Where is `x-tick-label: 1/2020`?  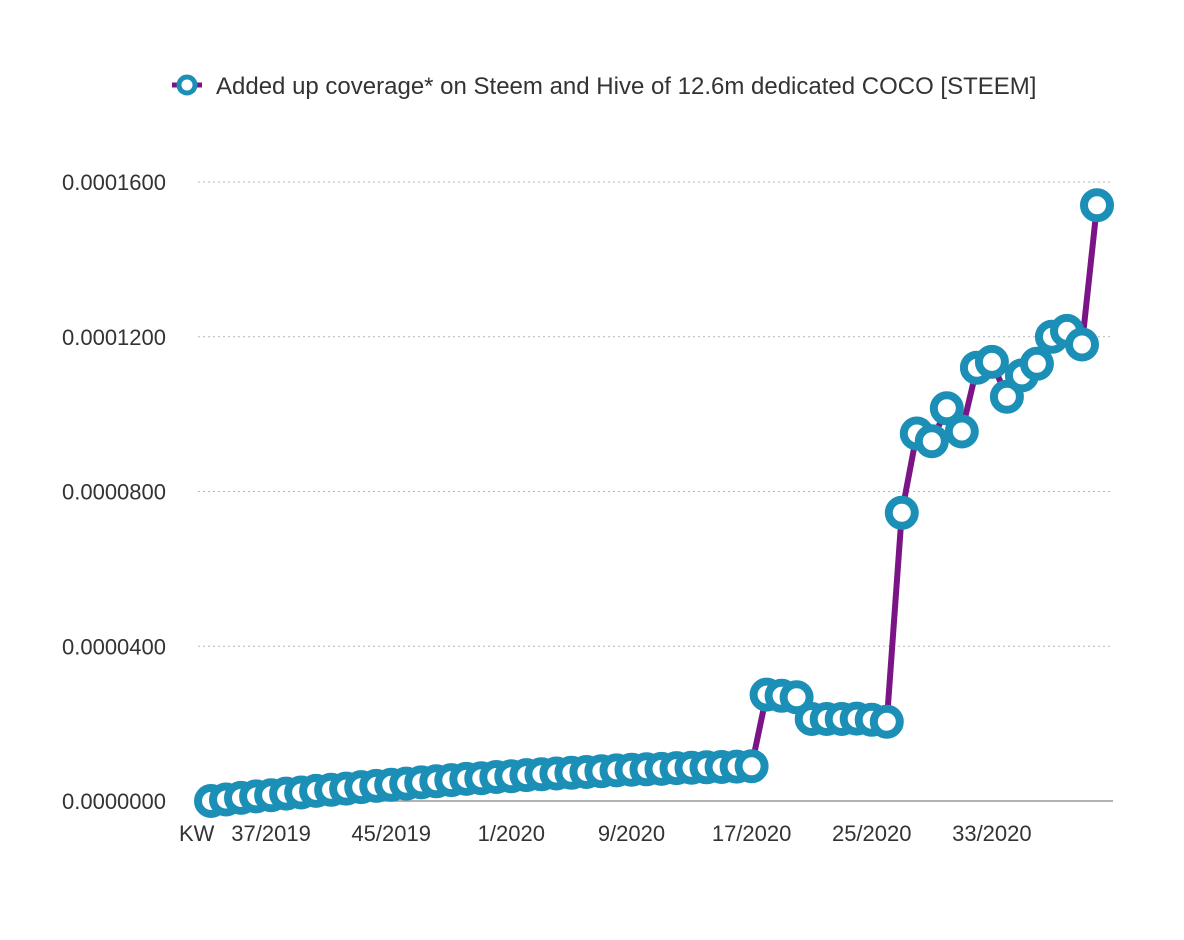
x-tick-label: 1/2020 is located at coordinates (511, 833).